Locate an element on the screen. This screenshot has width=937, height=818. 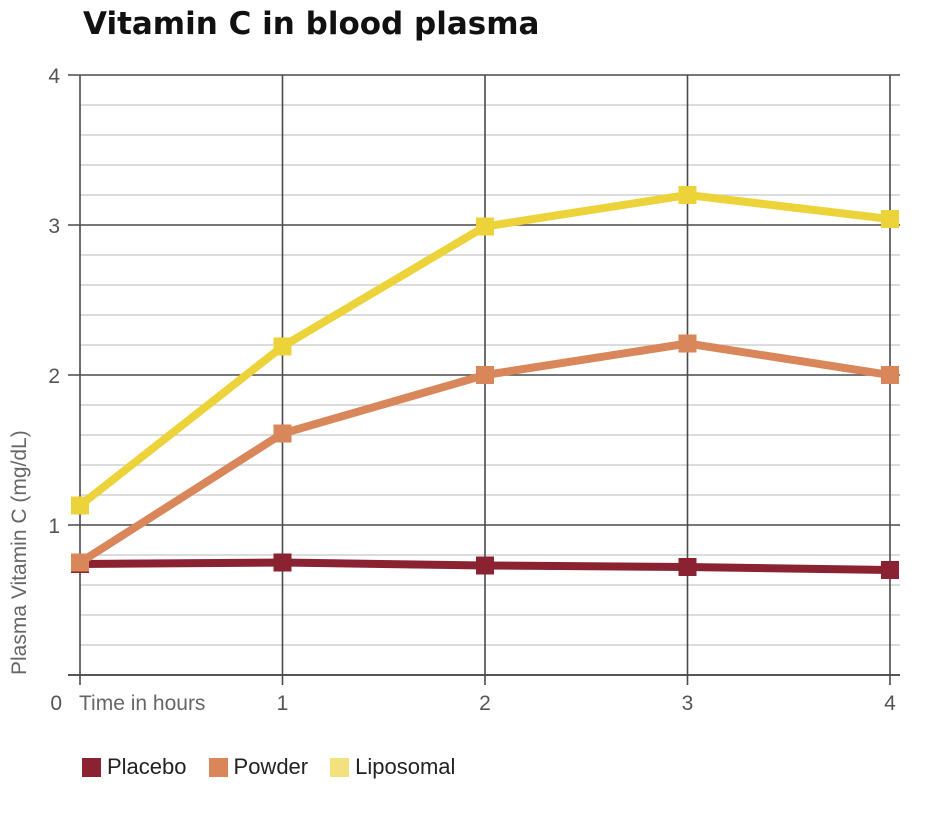
y-tick-label: 0 is located at coordinates (56, 703).